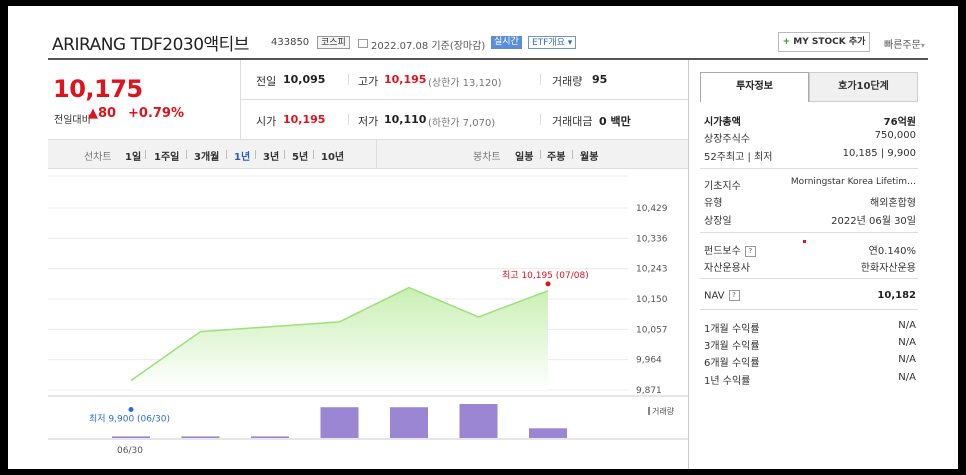 The image size is (966, 475). Describe the element at coordinates (804, 241) in the screenshot. I see `dot-marker` at that location.